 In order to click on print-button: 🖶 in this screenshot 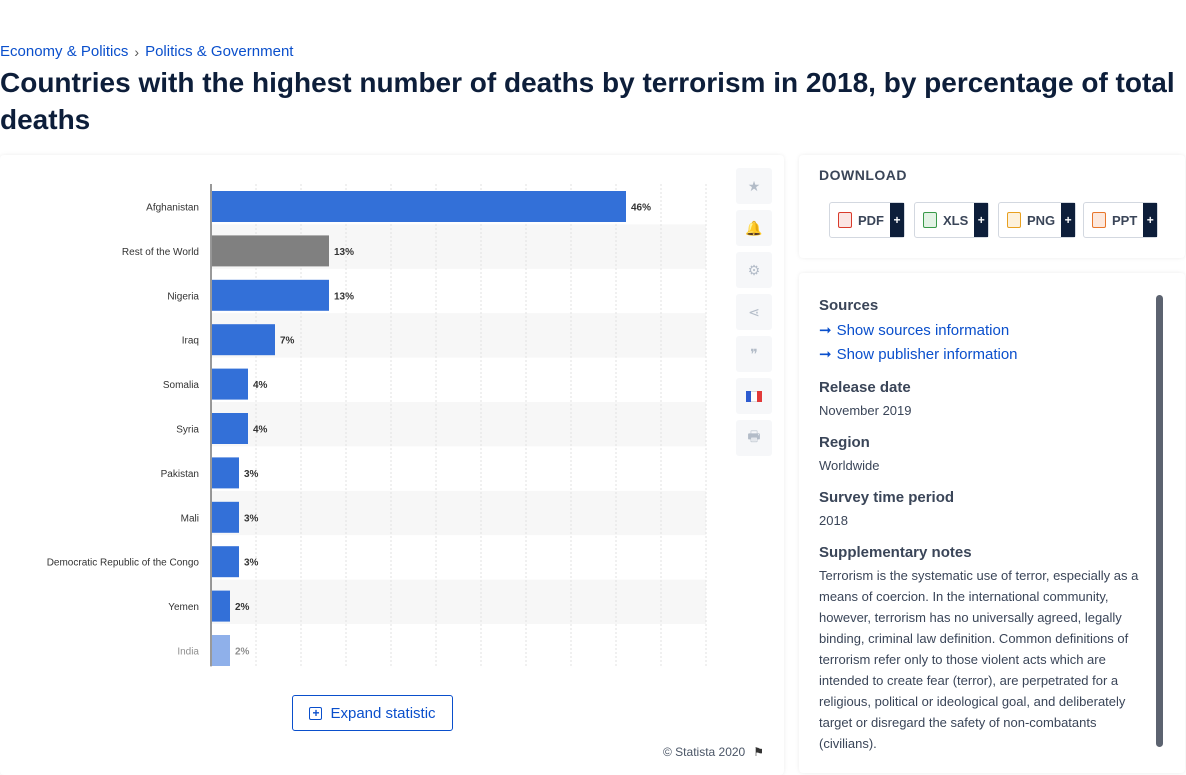, I will do `click(754, 438)`.